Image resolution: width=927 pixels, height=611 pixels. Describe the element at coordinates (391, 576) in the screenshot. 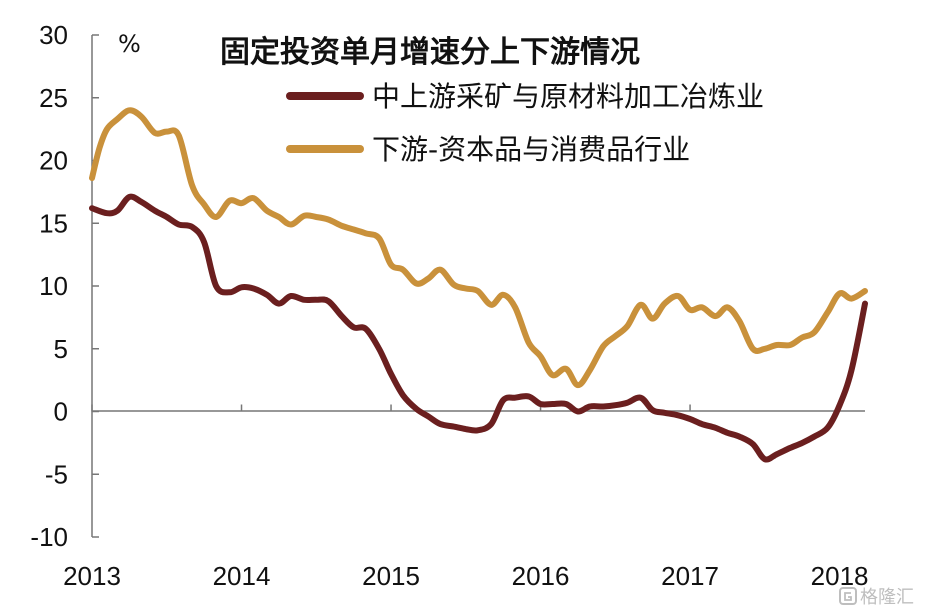

I see `x-tick-label: 2015` at that location.